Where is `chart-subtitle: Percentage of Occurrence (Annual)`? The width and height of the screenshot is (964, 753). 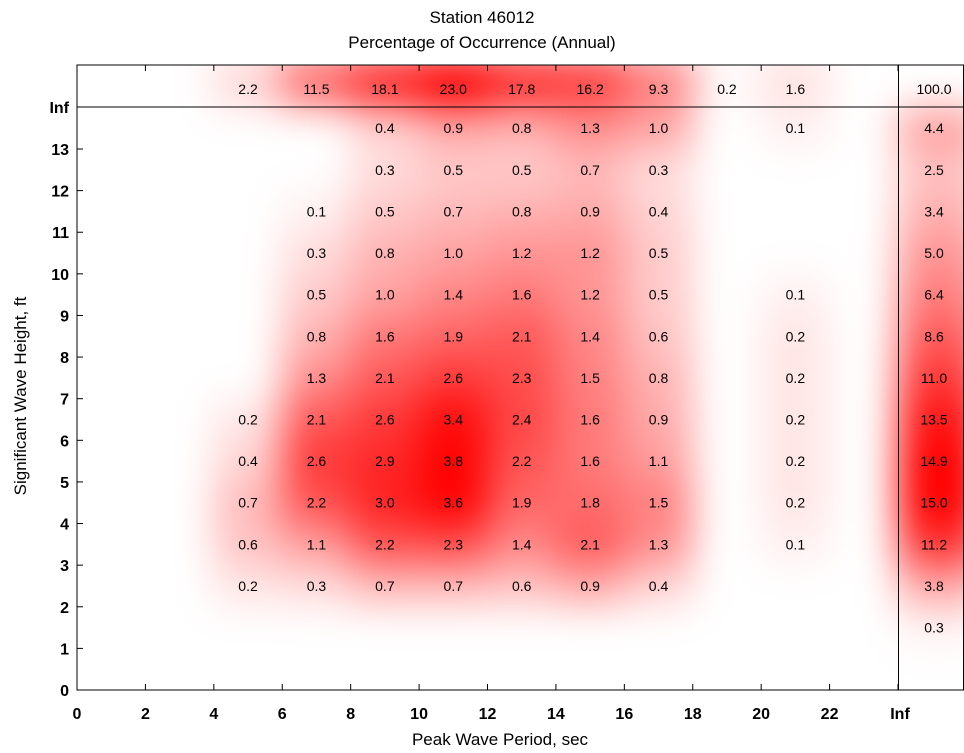
chart-subtitle: Percentage of Occurrence (Annual) is located at coordinates (481, 42).